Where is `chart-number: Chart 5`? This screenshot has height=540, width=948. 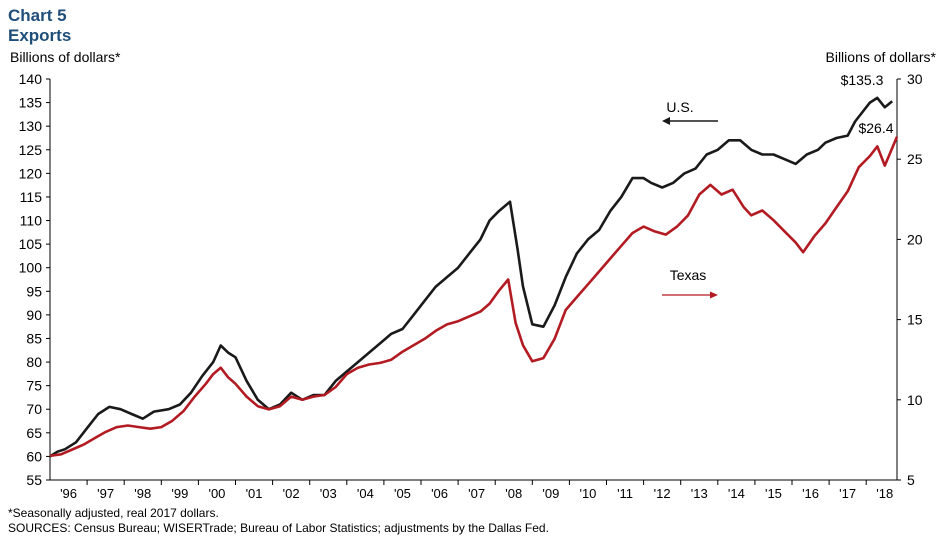
chart-number: Chart 5 is located at coordinates (37, 15).